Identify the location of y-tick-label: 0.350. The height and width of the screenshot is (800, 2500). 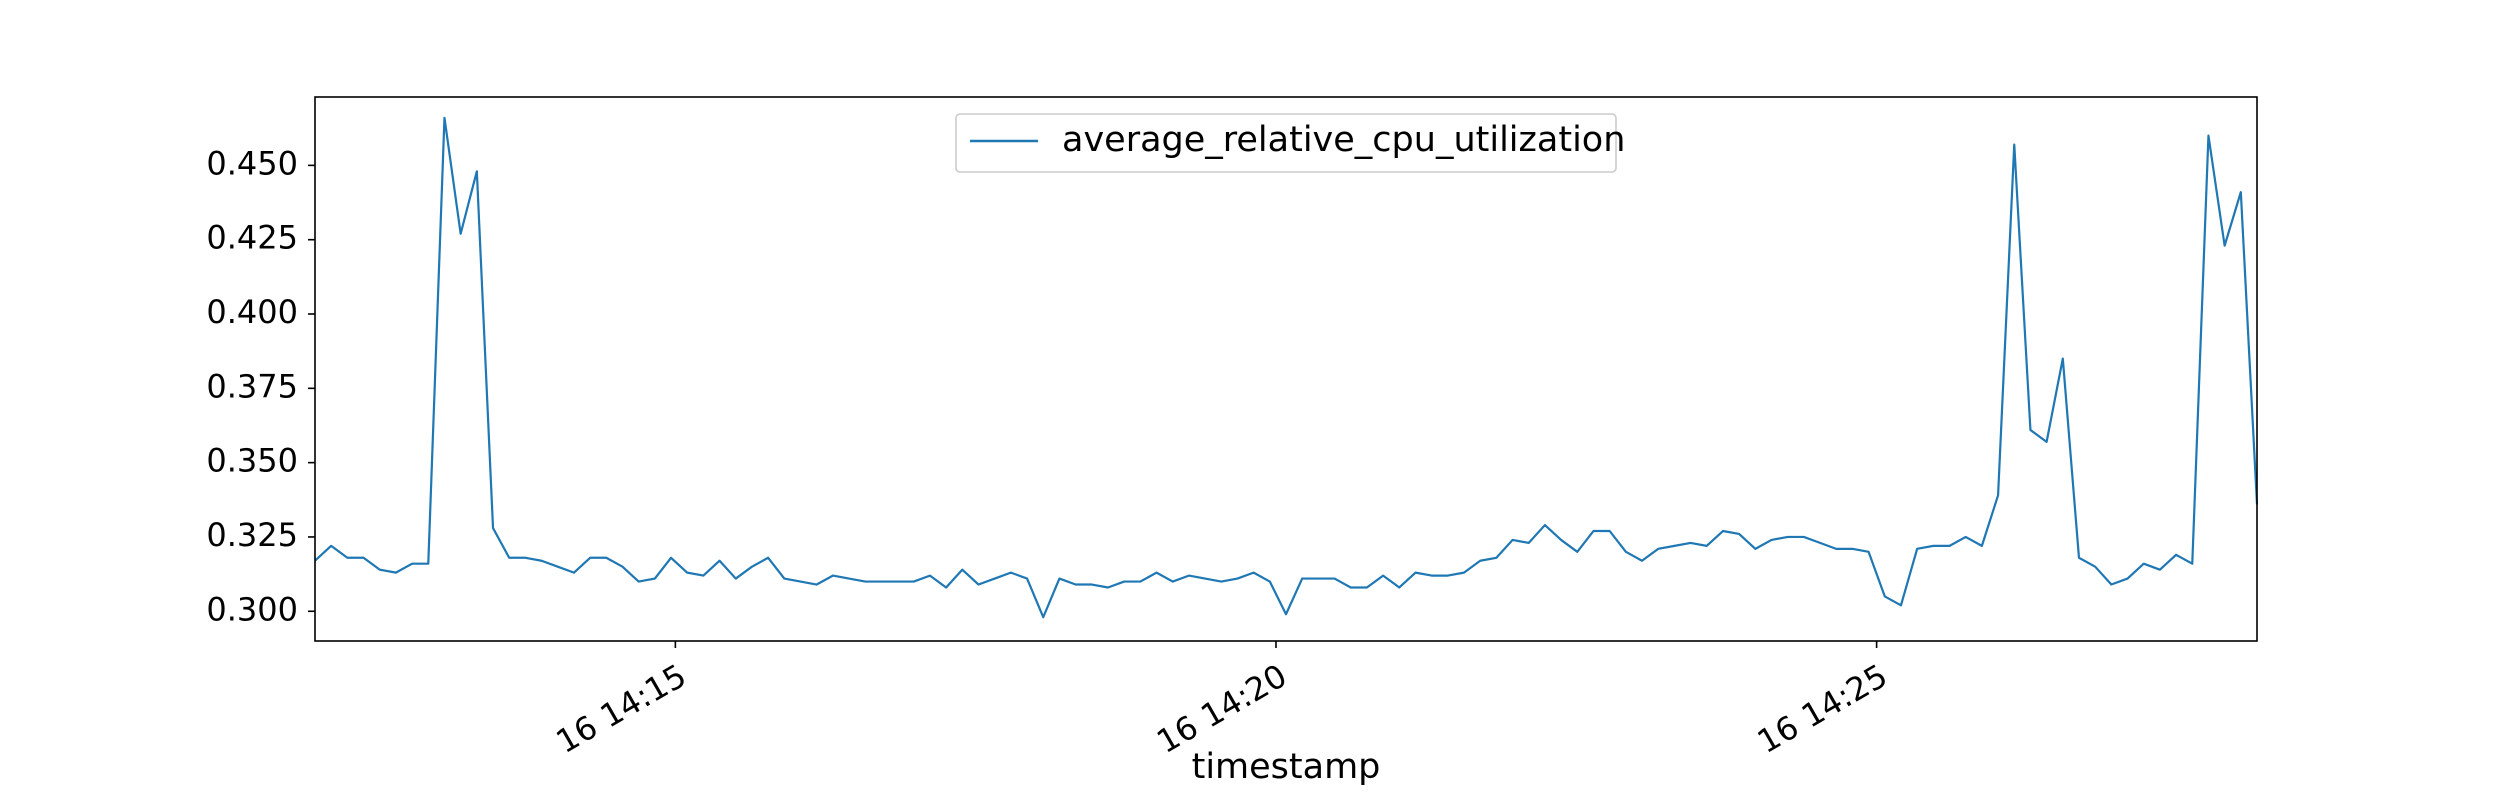
(252, 461).